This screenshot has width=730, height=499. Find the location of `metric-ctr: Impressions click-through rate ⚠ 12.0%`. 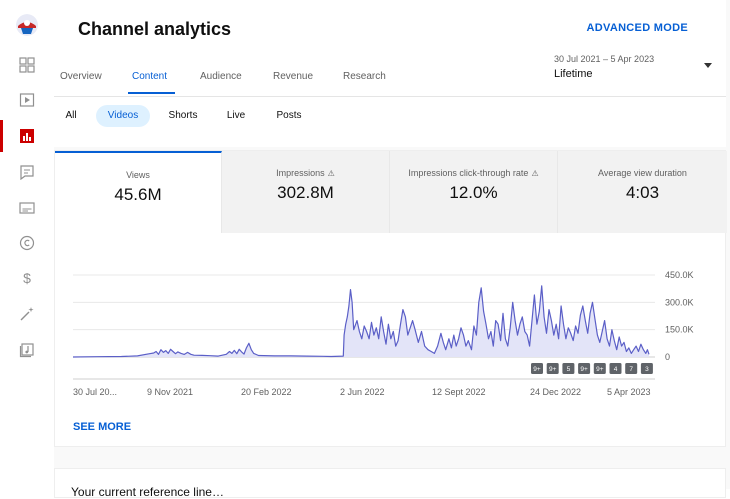

metric-ctr: Impressions click-through rate ⚠ 12.0% is located at coordinates (474, 192).